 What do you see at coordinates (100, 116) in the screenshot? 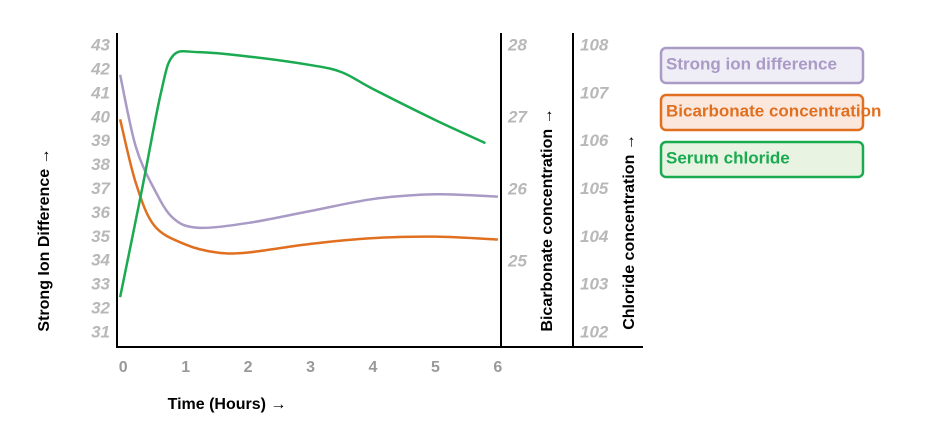
I see `y-tick-label: 40` at bounding box center [100, 116].